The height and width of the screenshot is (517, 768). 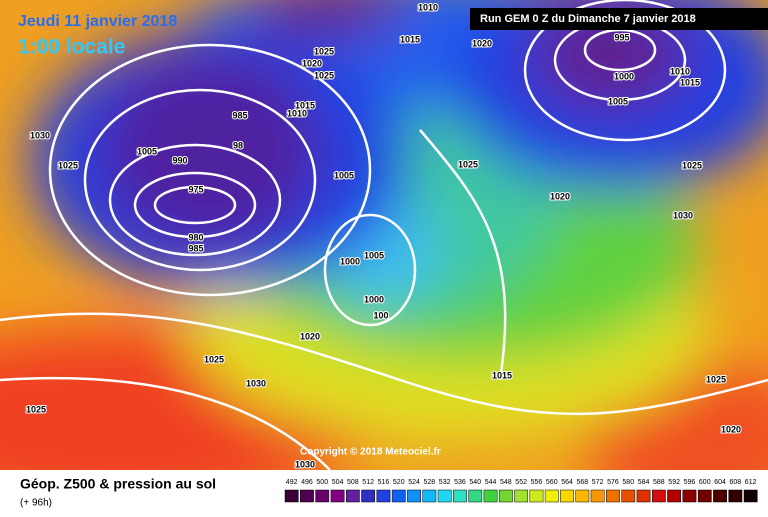 What do you see at coordinates (521, 482) in the screenshot?
I see `scale-label: 552` at bounding box center [521, 482].